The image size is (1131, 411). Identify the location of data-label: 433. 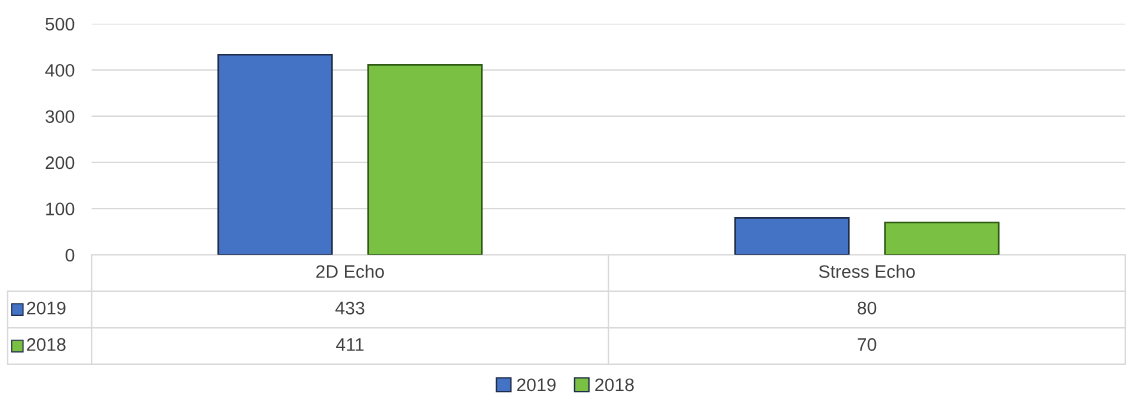
(350, 308).